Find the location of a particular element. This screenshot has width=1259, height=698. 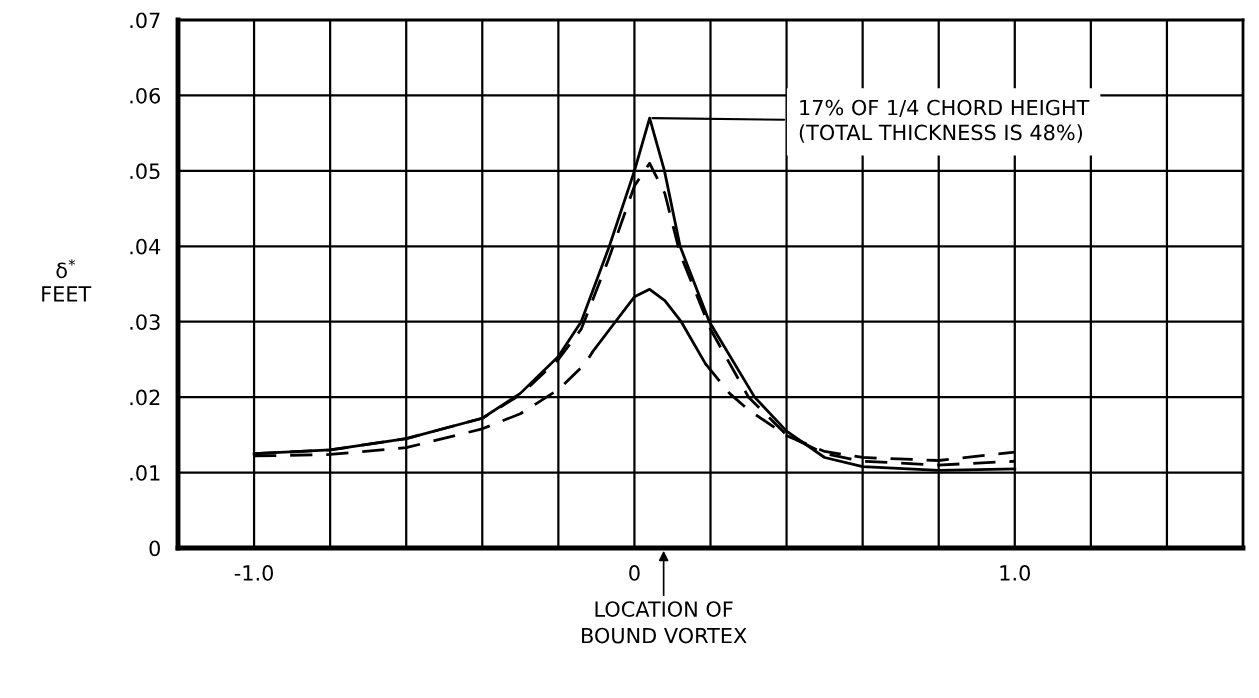

x-tick-label: -1.0 is located at coordinates (254, 573).